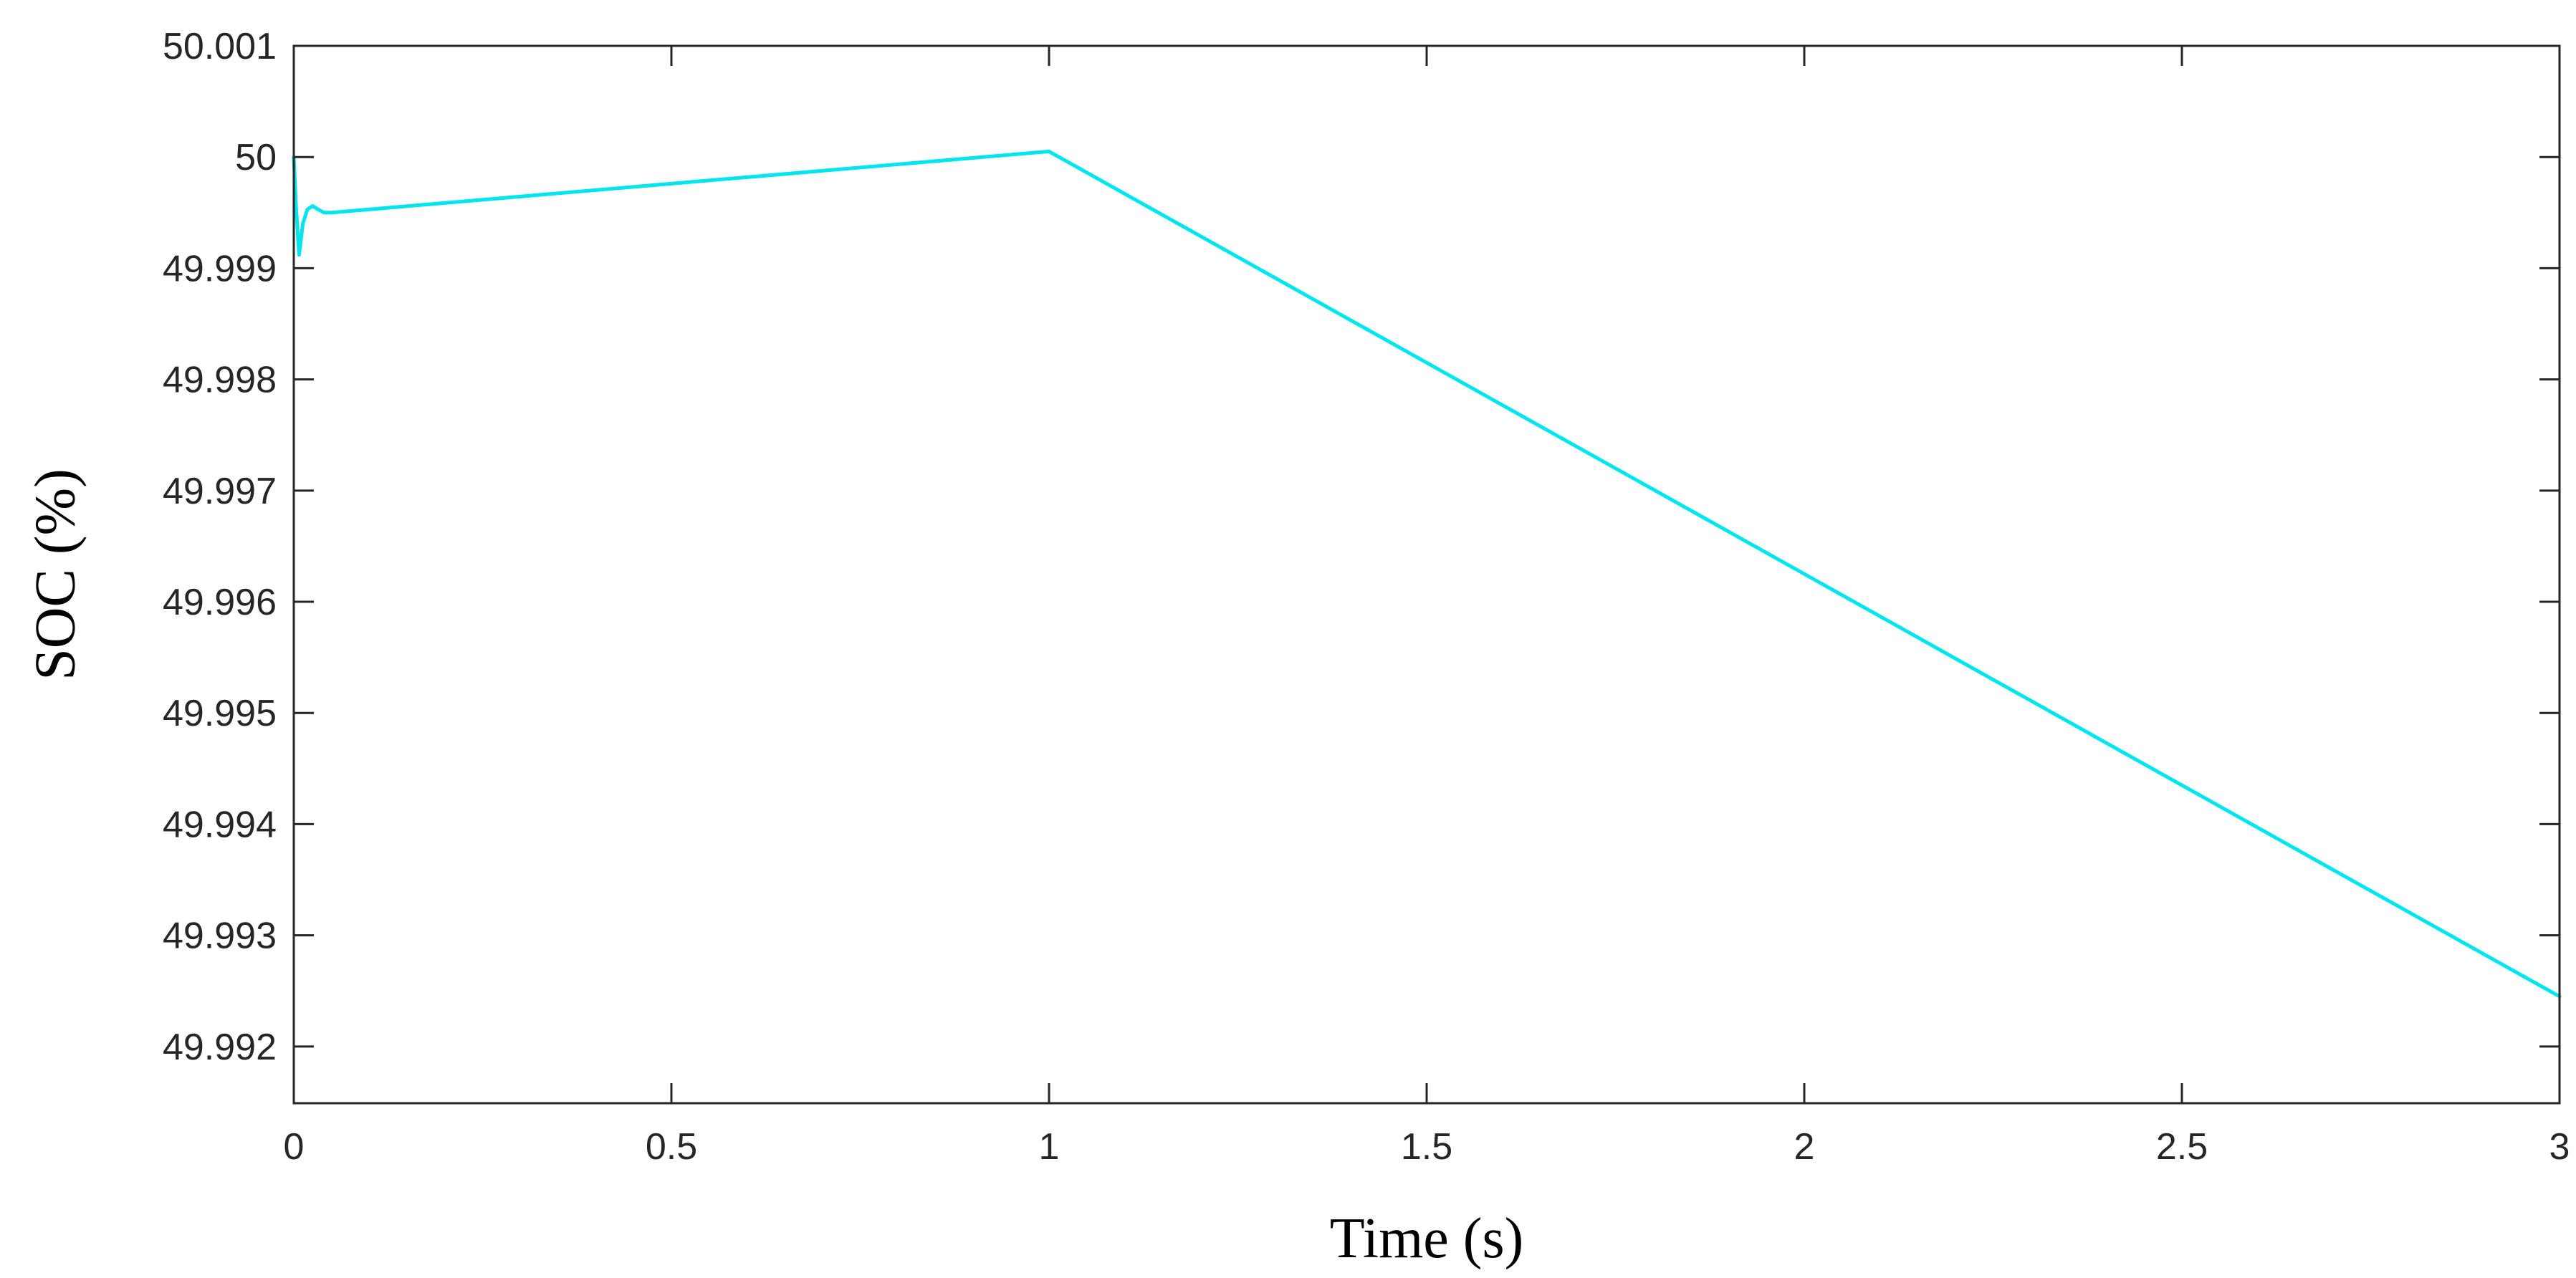 The width and height of the screenshot is (2576, 1278). Describe the element at coordinates (1426, 1238) in the screenshot. I see `x-axis-label: Time (s)` at that location.